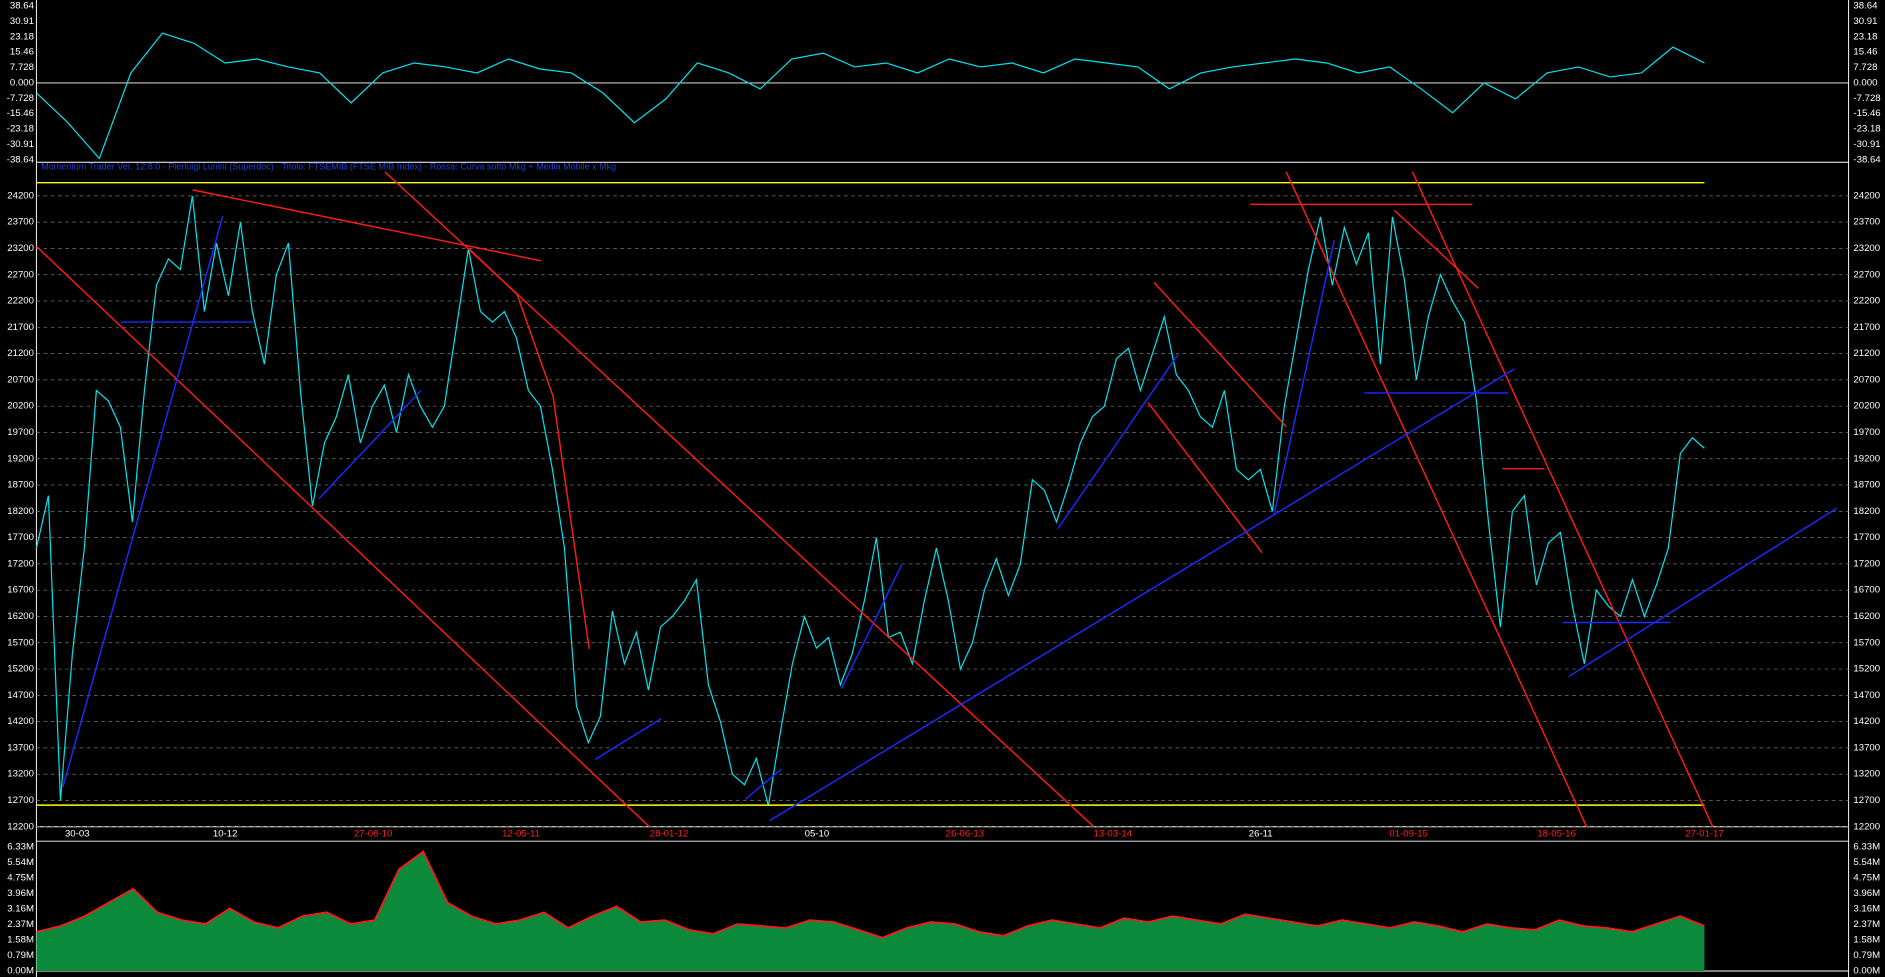 This screenshot has height=977, width=1885. Describe the element at coordinates (1866, 721) in the screenshot. I see `y-tick-label: 14200` at that location.